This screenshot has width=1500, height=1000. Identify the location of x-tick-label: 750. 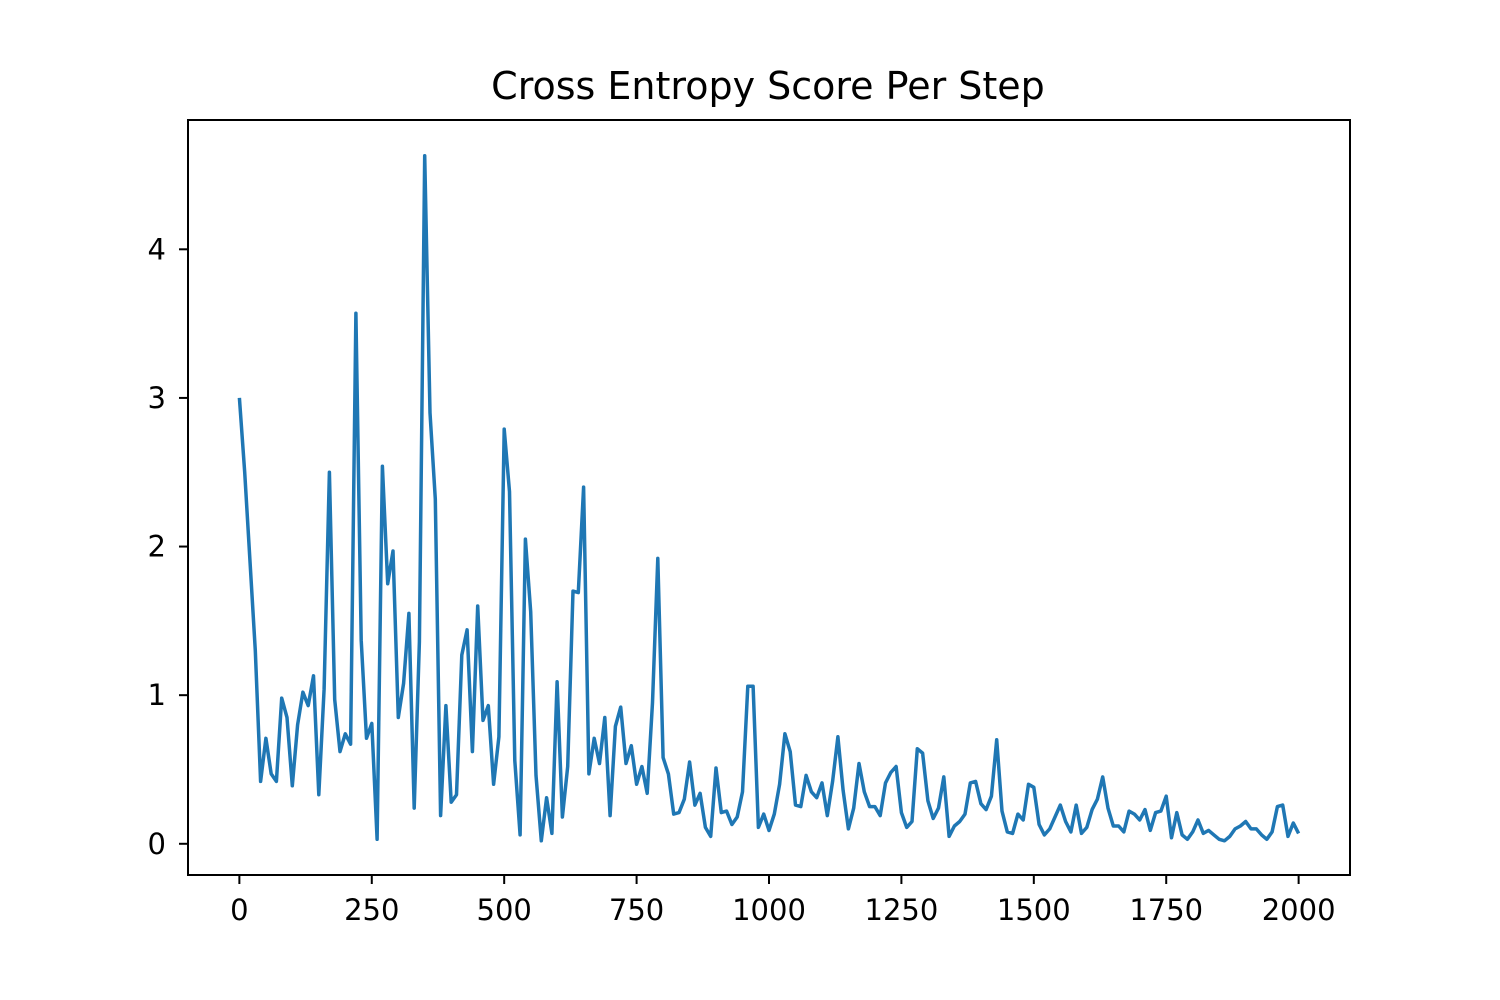
(636, 910).